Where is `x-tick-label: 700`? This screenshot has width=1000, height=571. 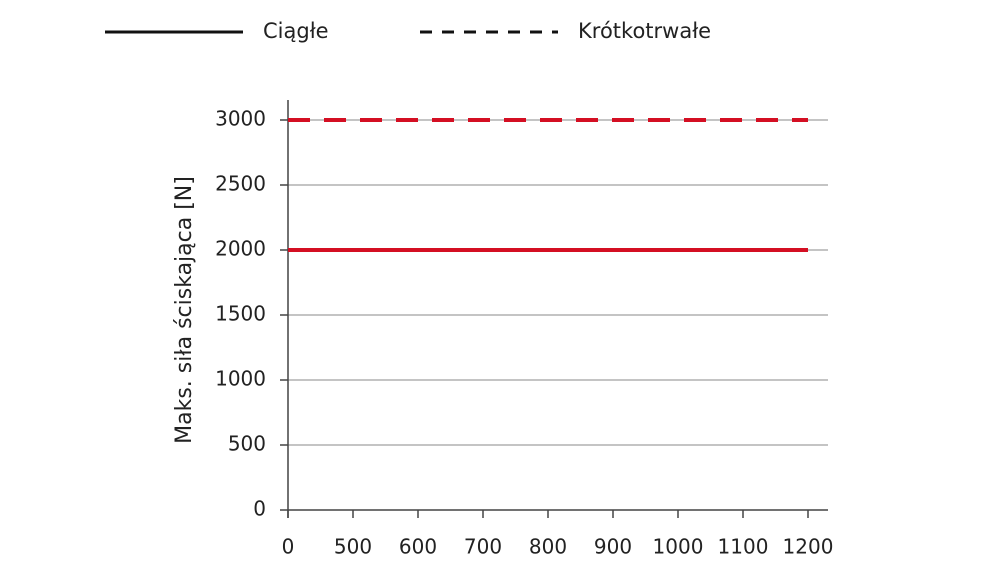
x-tick-label: 700 is located at coordinates (483, 547).